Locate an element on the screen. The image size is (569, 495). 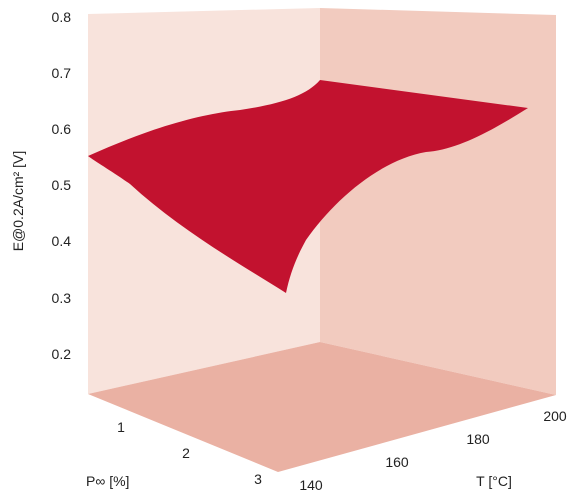
z-tick-label: 0.6 is located at coordinates (62, 129).